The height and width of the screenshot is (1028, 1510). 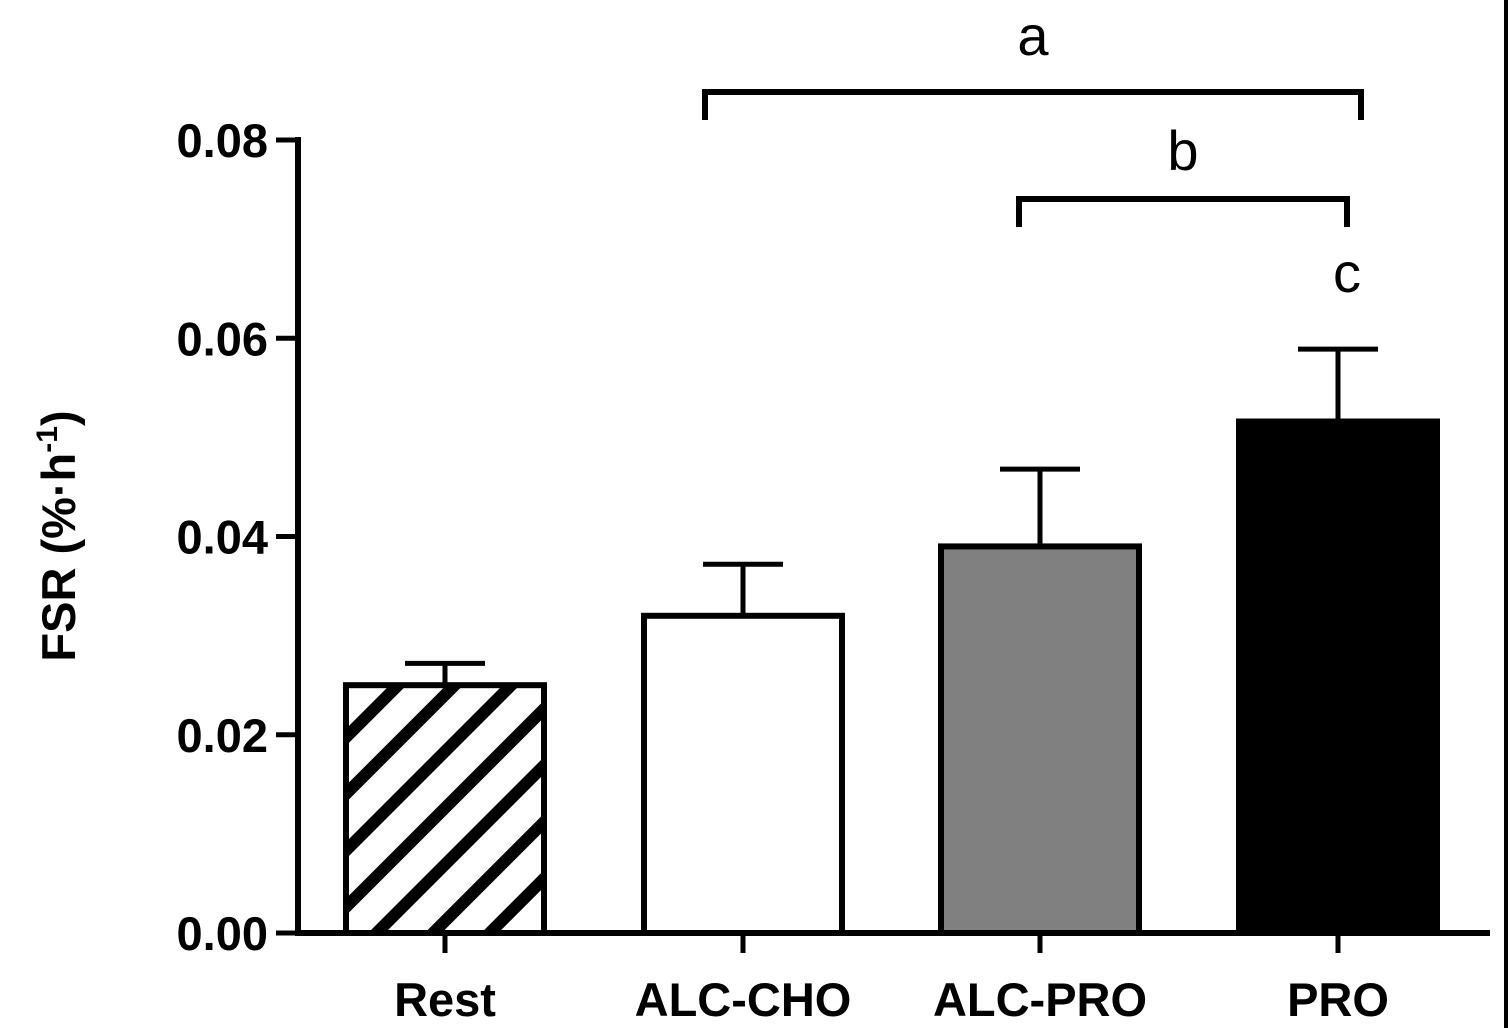 What do you see at coordinates (58, 535) in the screenshot?
I see `y-axis-label: FSR (%·h-1)` at bounding box center [58, 535].